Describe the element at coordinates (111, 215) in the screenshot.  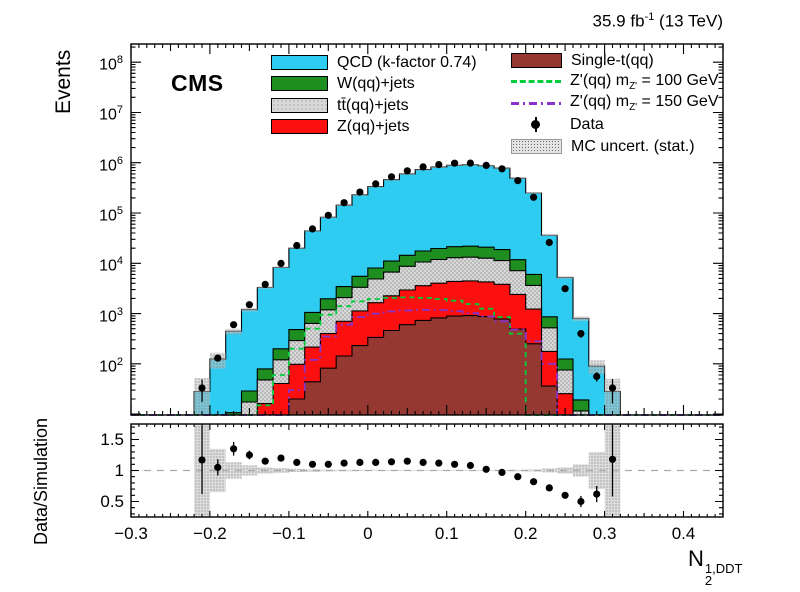
I see `y-tick-label: 10⁵` at that location.